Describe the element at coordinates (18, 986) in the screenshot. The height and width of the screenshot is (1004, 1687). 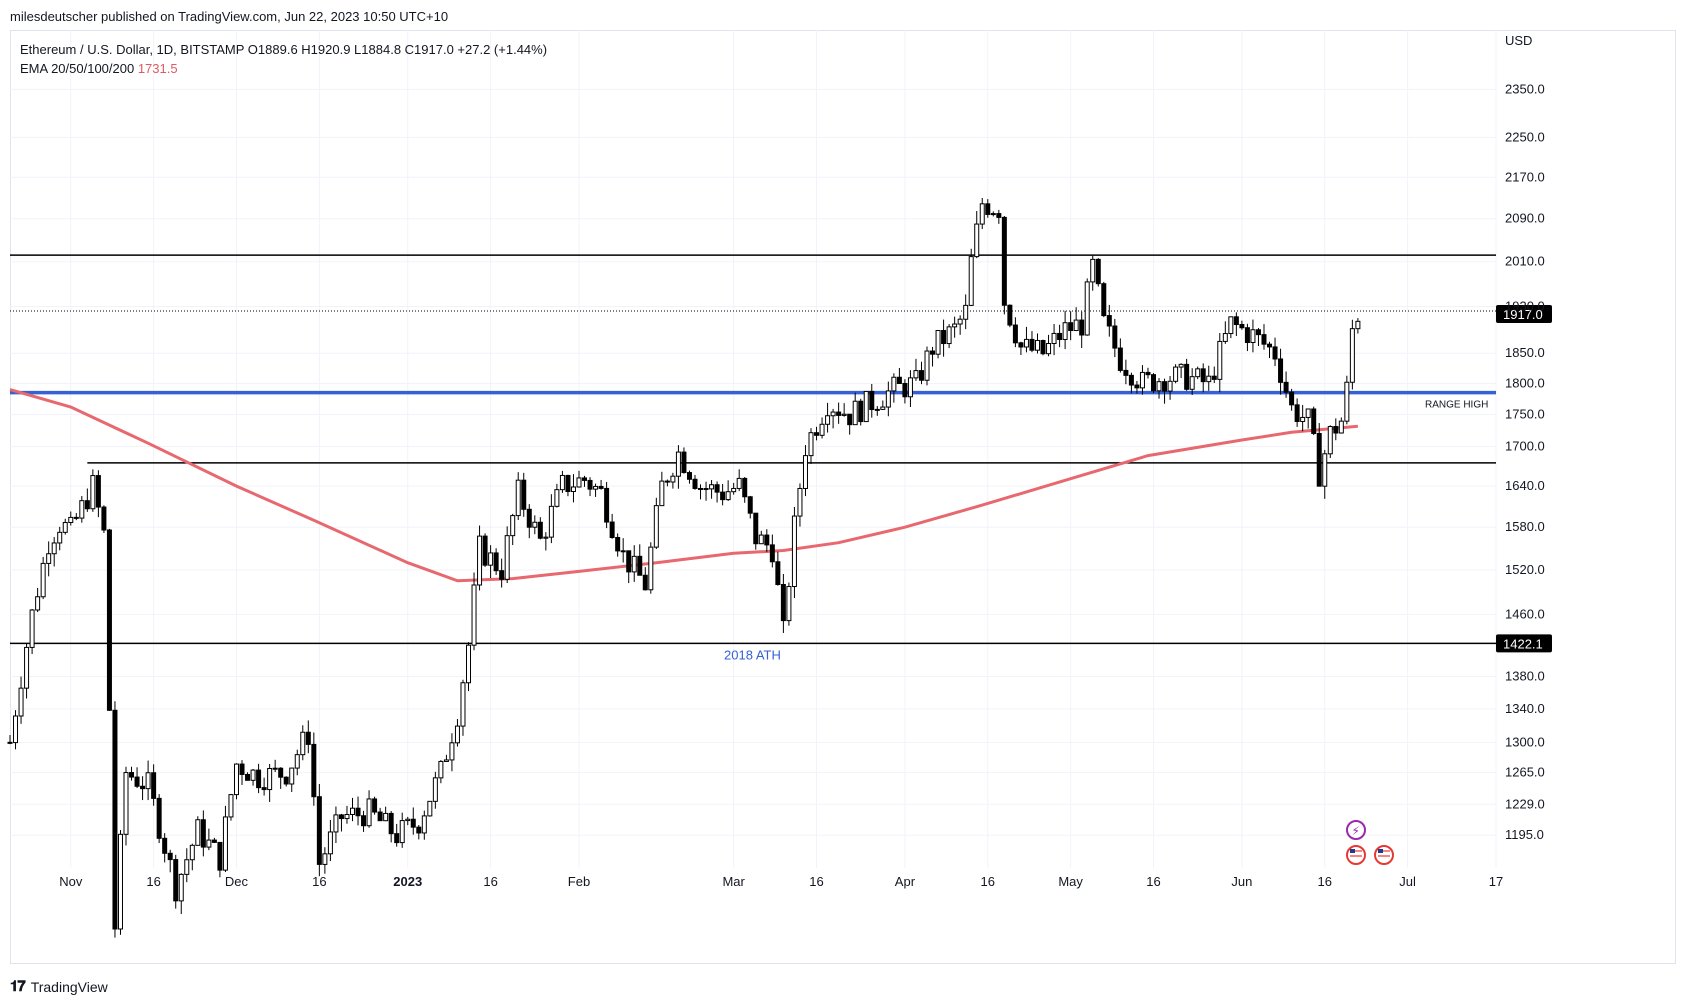
I see `tradingview-logo-icon: 𝟏𝟕` at that location.